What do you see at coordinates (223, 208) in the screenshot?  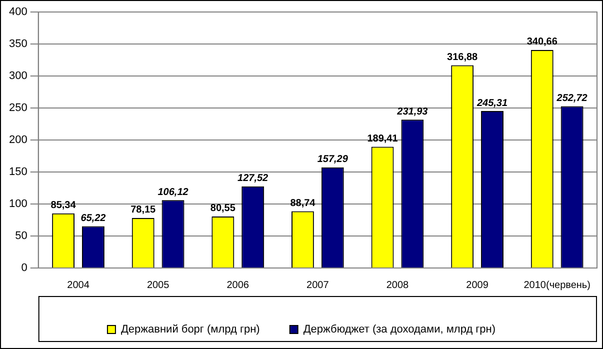 I see `data-label: 80,55` at bounding box center [223, 208].